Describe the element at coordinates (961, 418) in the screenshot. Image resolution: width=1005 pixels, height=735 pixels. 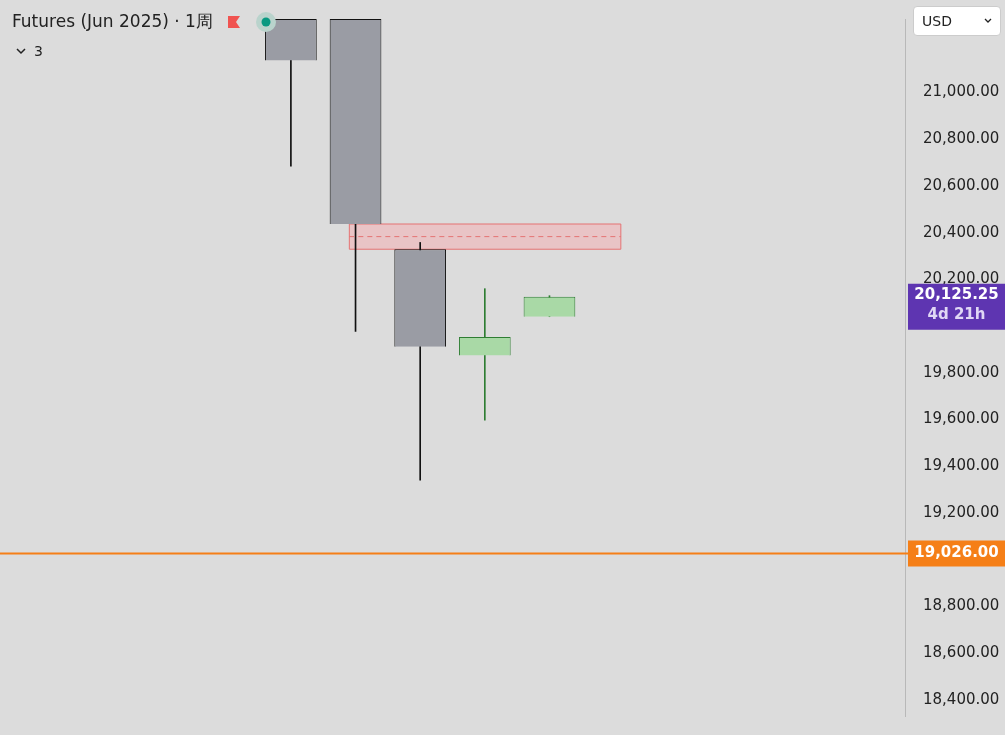
I see `y-tick-label: 19,600.00` at that location.